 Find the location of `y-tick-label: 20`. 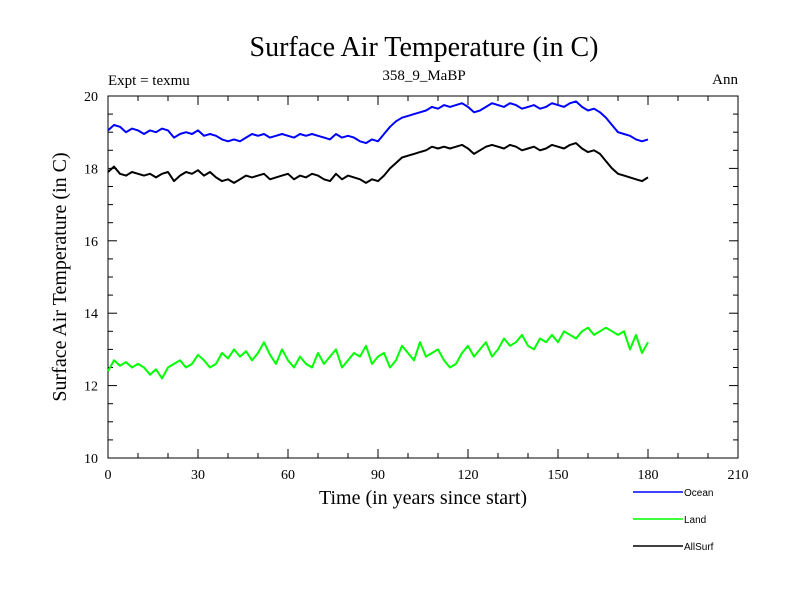

y-tick-label: 20 is located at coordinates (91, 97).